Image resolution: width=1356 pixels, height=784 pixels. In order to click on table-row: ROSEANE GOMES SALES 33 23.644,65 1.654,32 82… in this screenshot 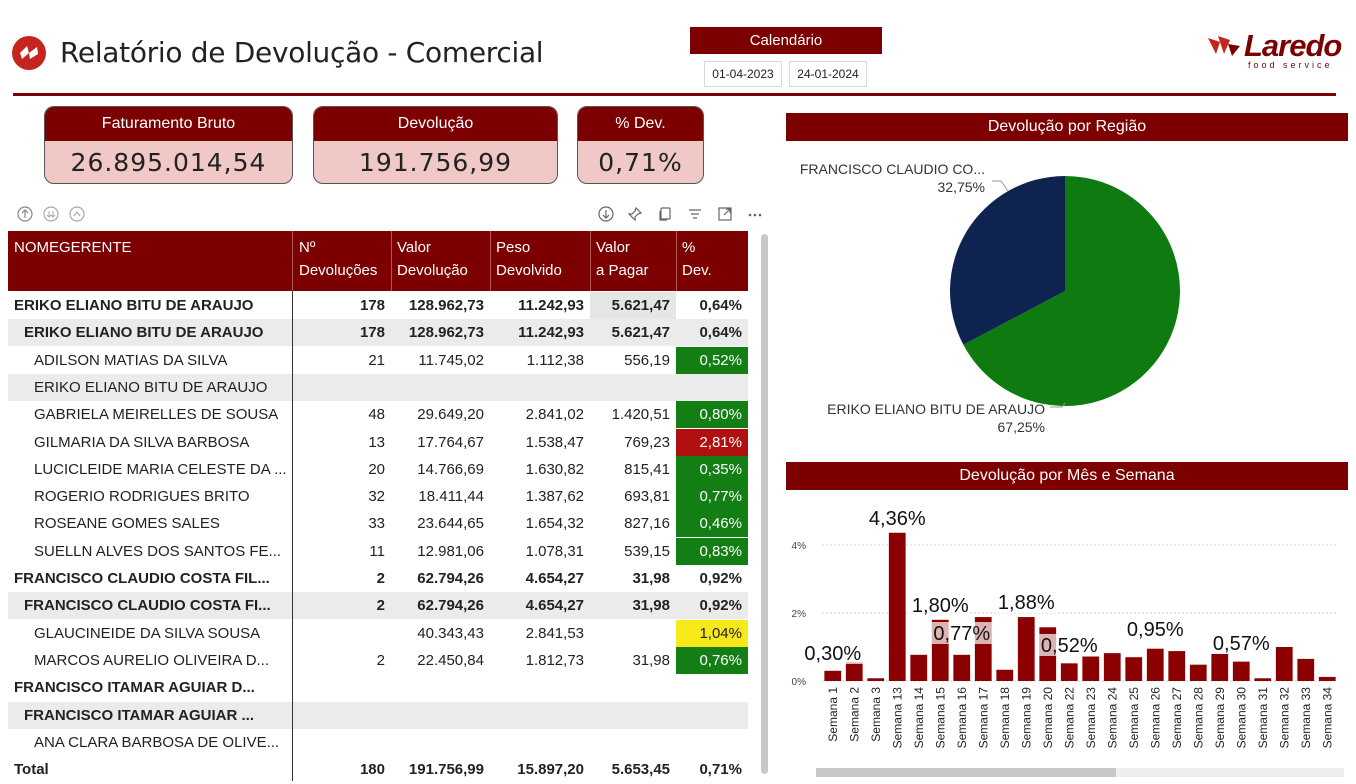, I will do `click(378, 524)`.